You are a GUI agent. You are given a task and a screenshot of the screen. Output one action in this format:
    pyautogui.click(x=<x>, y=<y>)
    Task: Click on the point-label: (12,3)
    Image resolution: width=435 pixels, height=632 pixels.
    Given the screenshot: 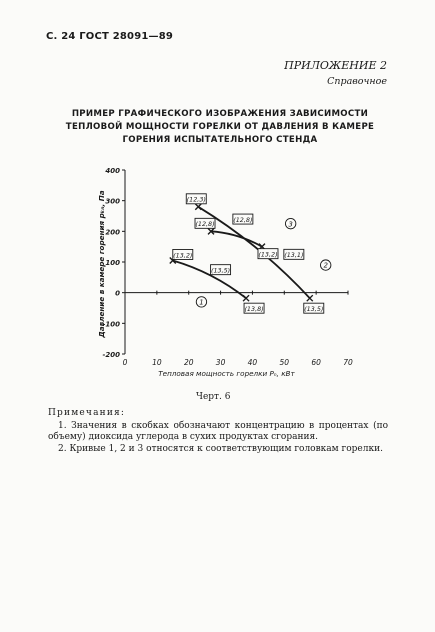 What is the action you would take?
    pyautogui.click(x=196, y=200)
    